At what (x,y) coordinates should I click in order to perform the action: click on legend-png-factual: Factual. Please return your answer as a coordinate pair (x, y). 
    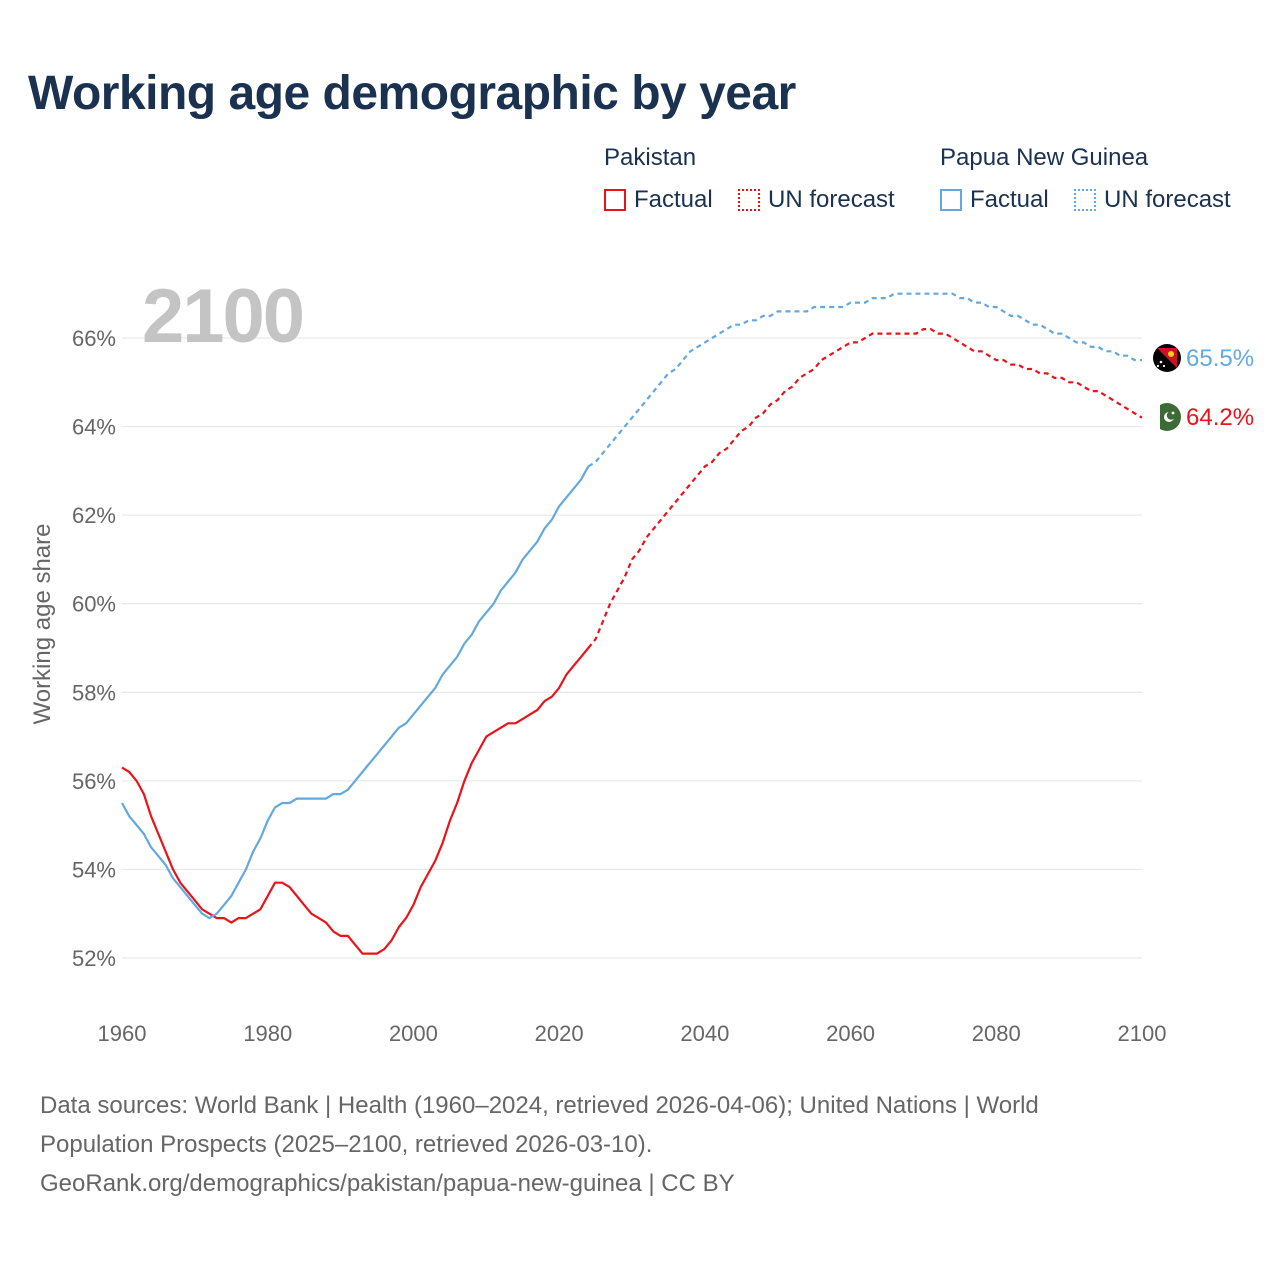
    Looking at the image, I should click on (994, 200).